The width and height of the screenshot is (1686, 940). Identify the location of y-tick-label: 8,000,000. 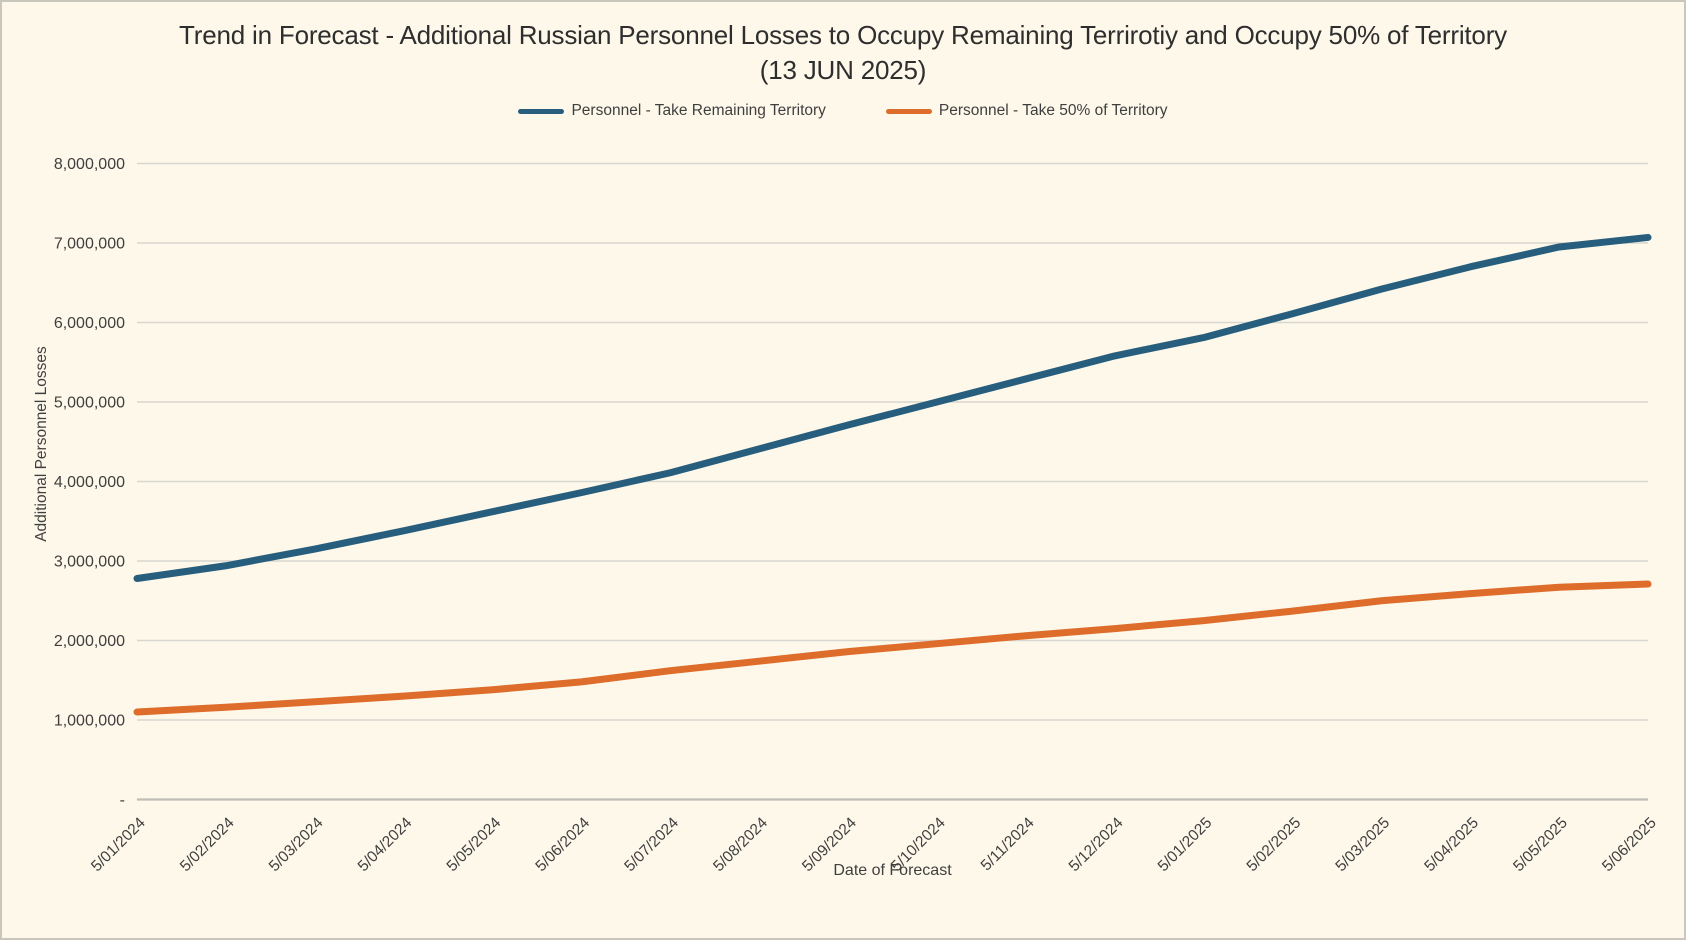
(89, 164).